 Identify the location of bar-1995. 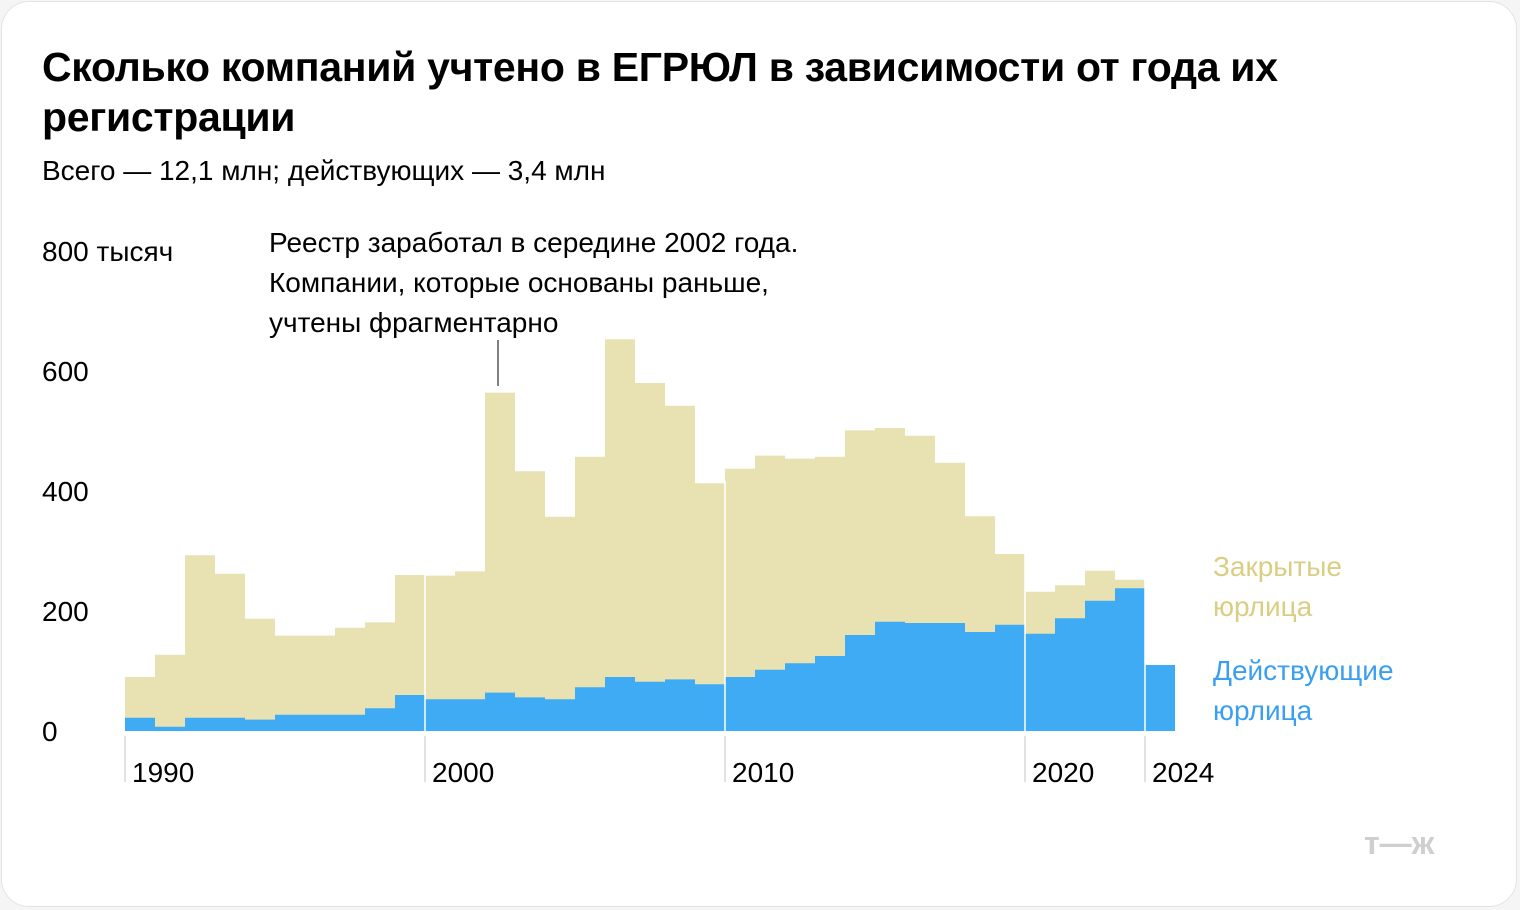
(290, 683).